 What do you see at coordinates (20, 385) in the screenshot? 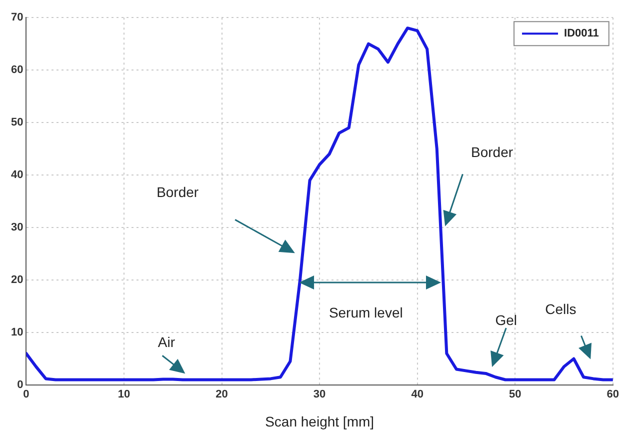
I see `y-tick-label: 0` at bounding box center [20, 385].